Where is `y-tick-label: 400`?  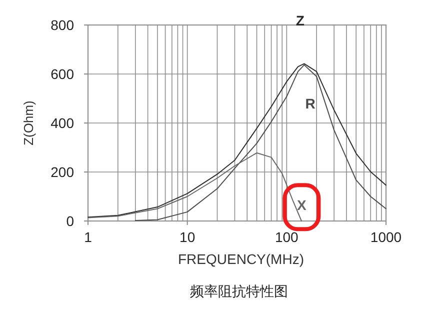 y-tick-label: 400 is located at coordinates (62, 123).